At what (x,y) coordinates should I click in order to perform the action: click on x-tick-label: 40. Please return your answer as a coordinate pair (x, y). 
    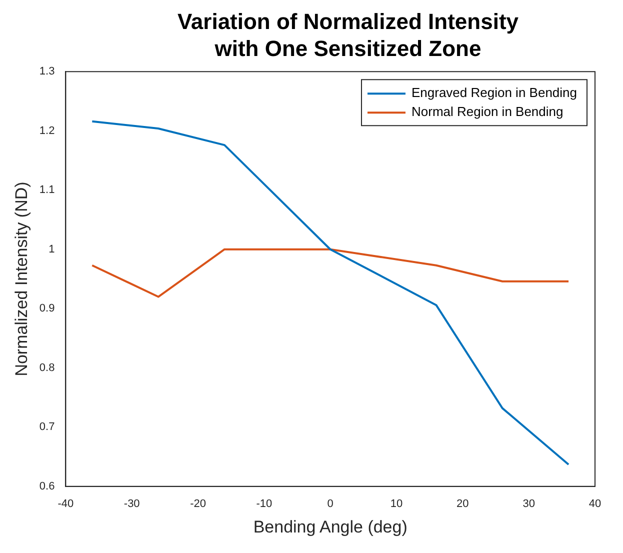
    Looking at the image, I should click on (595, 504).